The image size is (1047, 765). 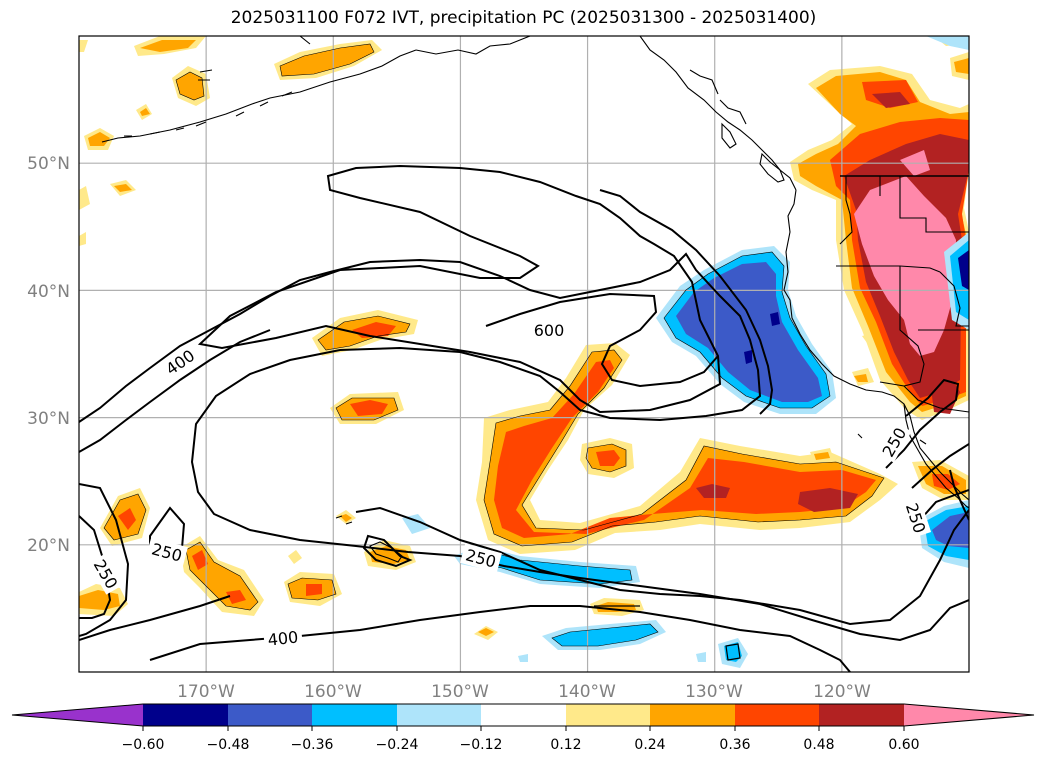 I want to click on lat-tick-label: 50°N, so click(x=48, y=164).